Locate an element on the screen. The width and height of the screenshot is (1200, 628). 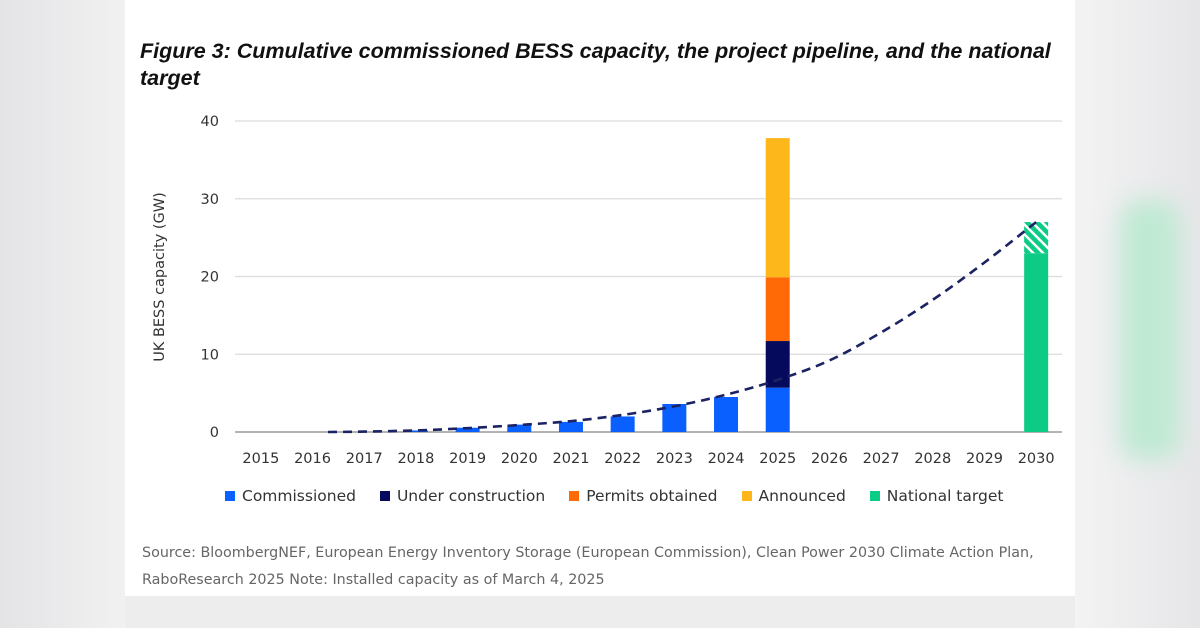
x-tick-label: 2028 is located at coordinates (932, 459).